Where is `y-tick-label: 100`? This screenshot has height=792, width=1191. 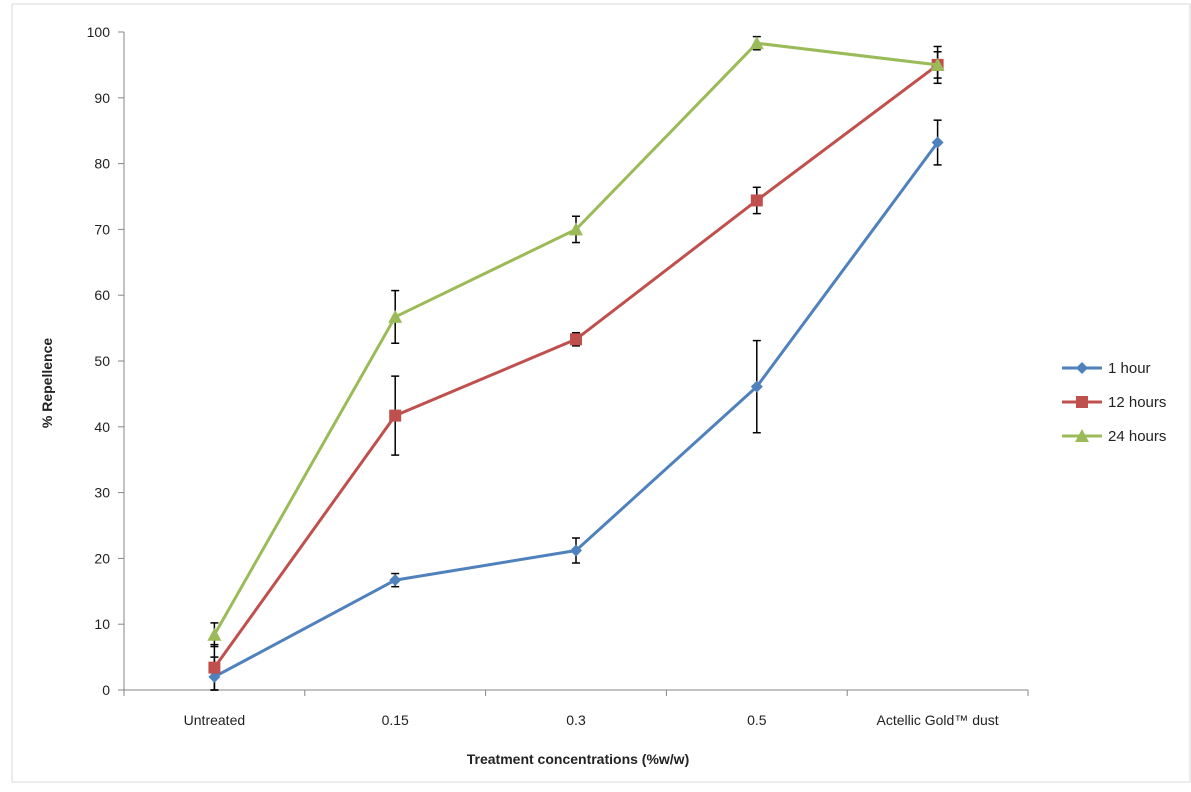 y-tick-label: 100 is located at coordinates (99, 32).